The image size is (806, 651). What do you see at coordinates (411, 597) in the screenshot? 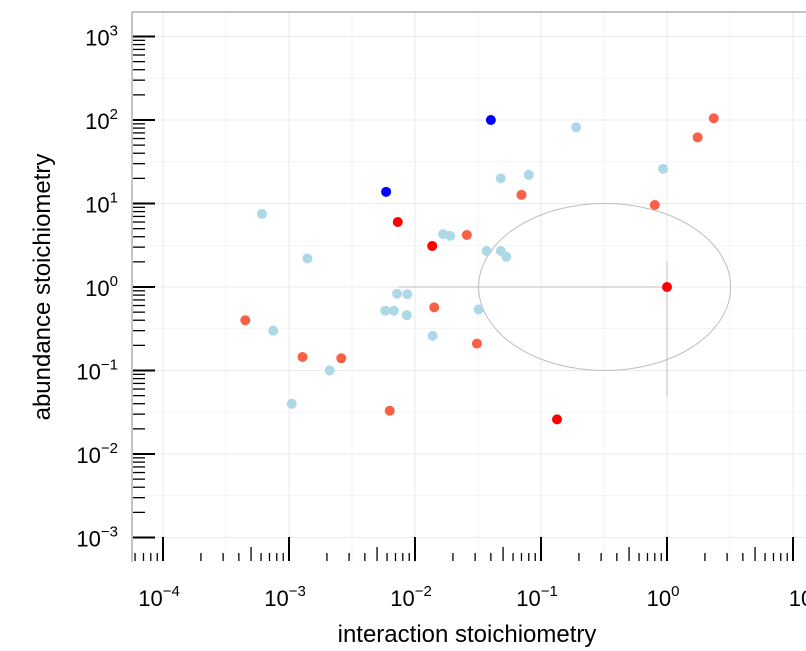
I see `x-tick-label: 10⁻²` at bounding box center [411, 597].